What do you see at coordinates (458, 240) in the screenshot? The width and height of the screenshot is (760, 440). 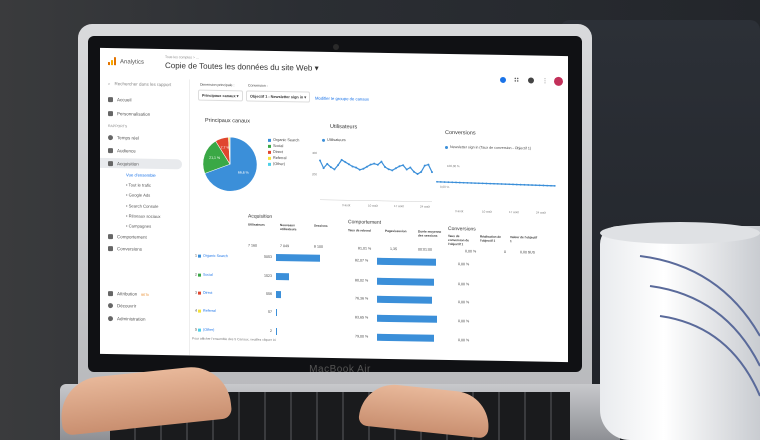 I see `column-header: Taux de conversion de l'objectif 1` at bounding box center [458, 240].